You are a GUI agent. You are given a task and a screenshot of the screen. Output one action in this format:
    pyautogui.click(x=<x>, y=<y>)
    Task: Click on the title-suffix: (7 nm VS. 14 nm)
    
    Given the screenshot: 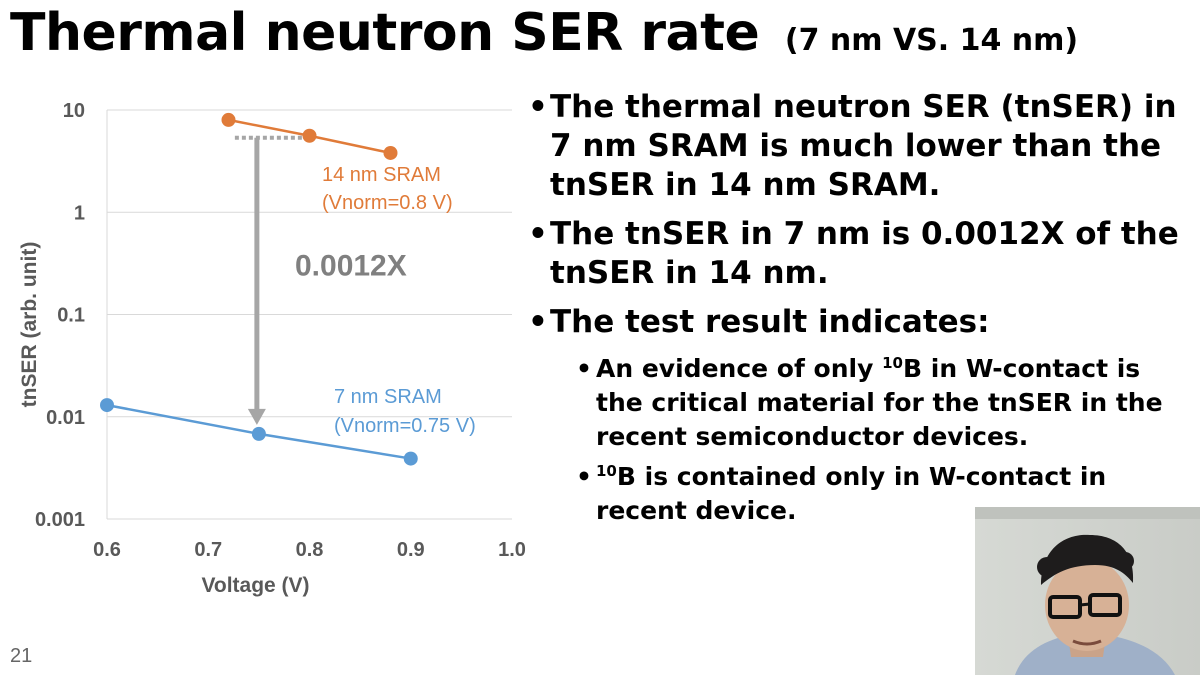 What is the action you would take?
    pyautogui.click(x=931, y=40)
    